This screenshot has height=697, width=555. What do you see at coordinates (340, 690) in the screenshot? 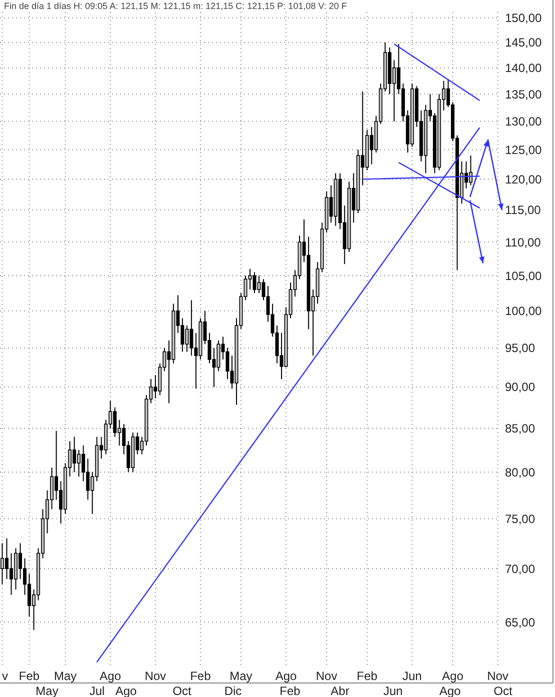
I see `text: Abr` at bounding box center [340, 690].